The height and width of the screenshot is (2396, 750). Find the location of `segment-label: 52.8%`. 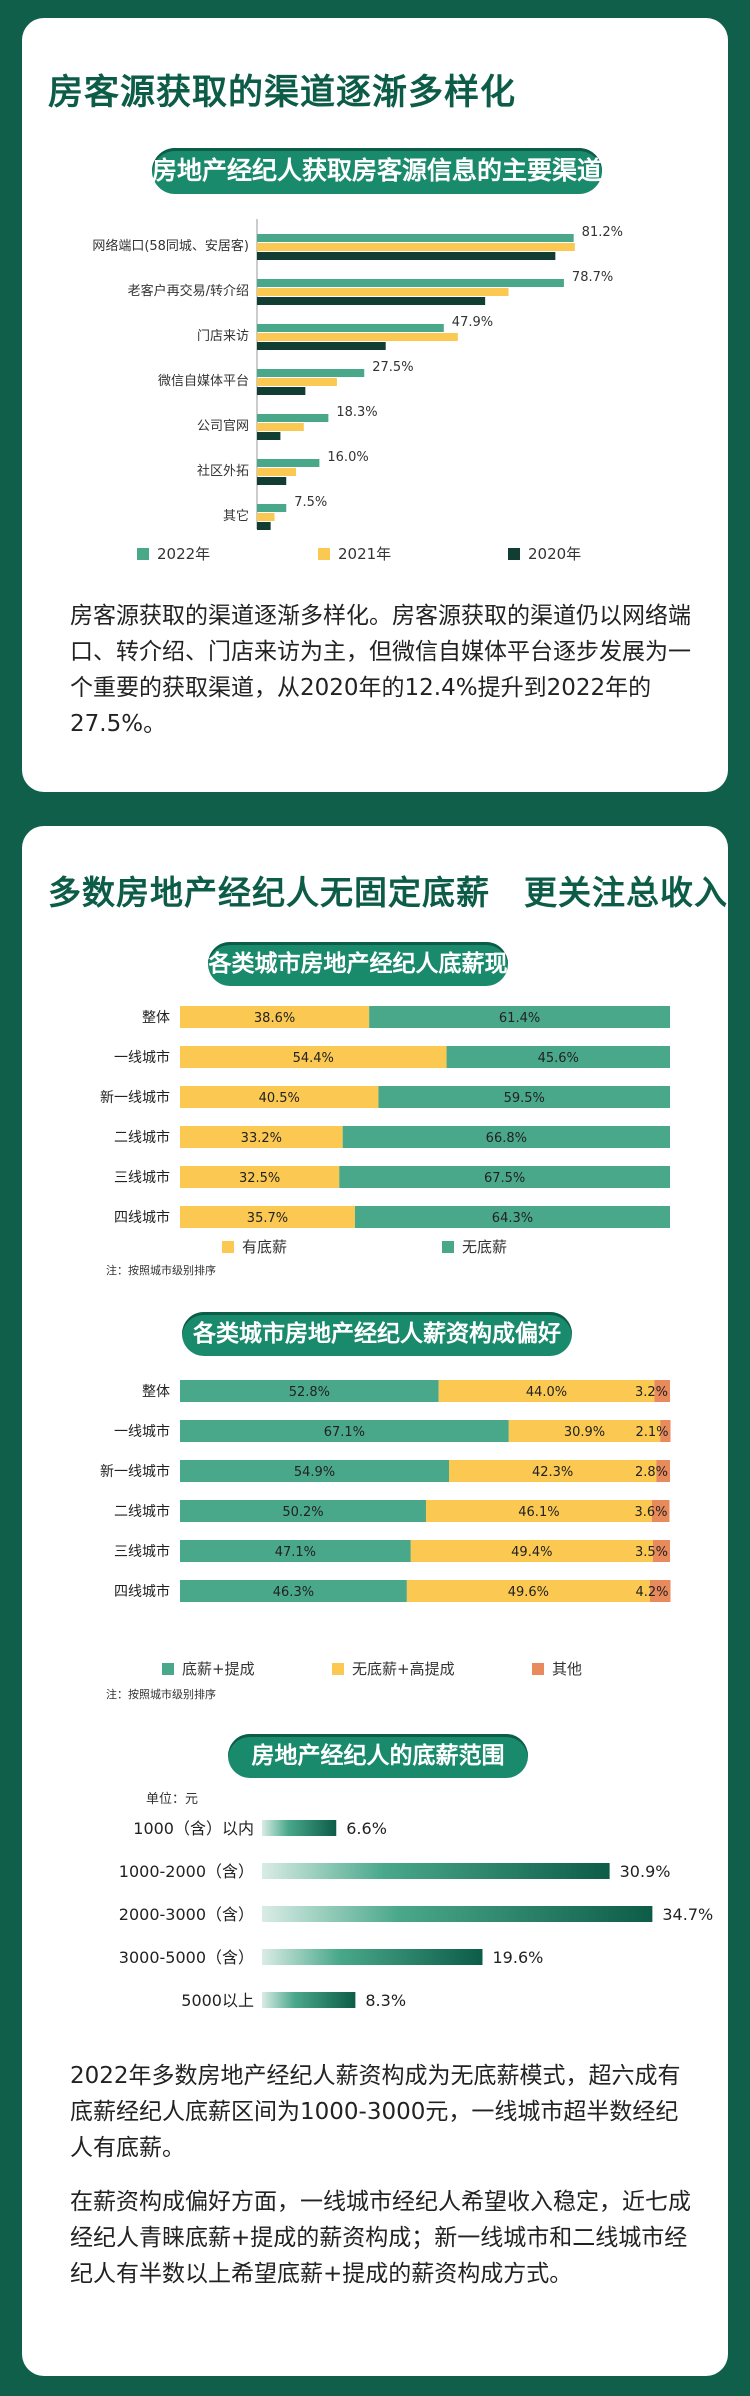

segment-label: 52.8% is located at coordinates (309, 1392).